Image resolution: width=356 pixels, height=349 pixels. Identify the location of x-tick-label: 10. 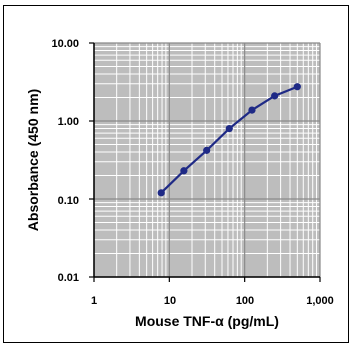
(170, 301).